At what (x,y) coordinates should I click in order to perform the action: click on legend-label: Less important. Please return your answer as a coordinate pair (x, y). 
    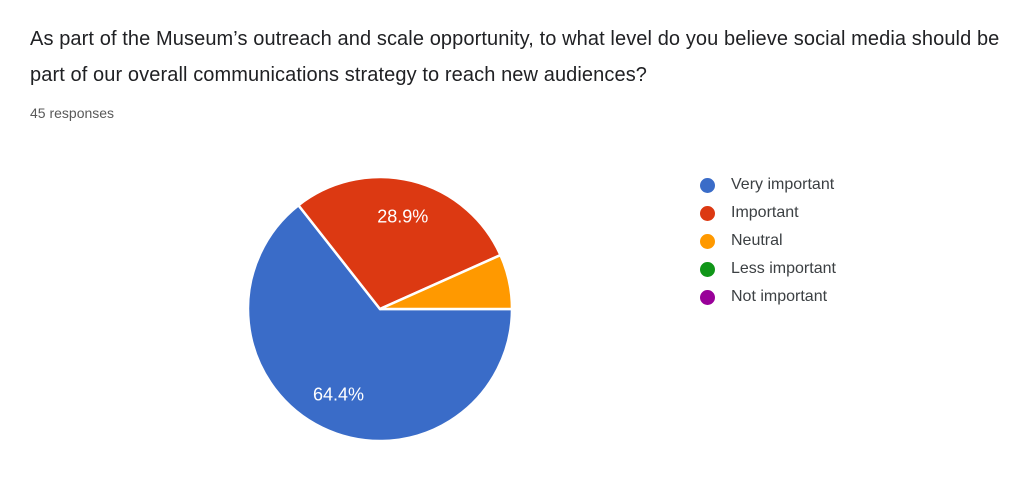
    Looking at the image, I should click on (783, 268).